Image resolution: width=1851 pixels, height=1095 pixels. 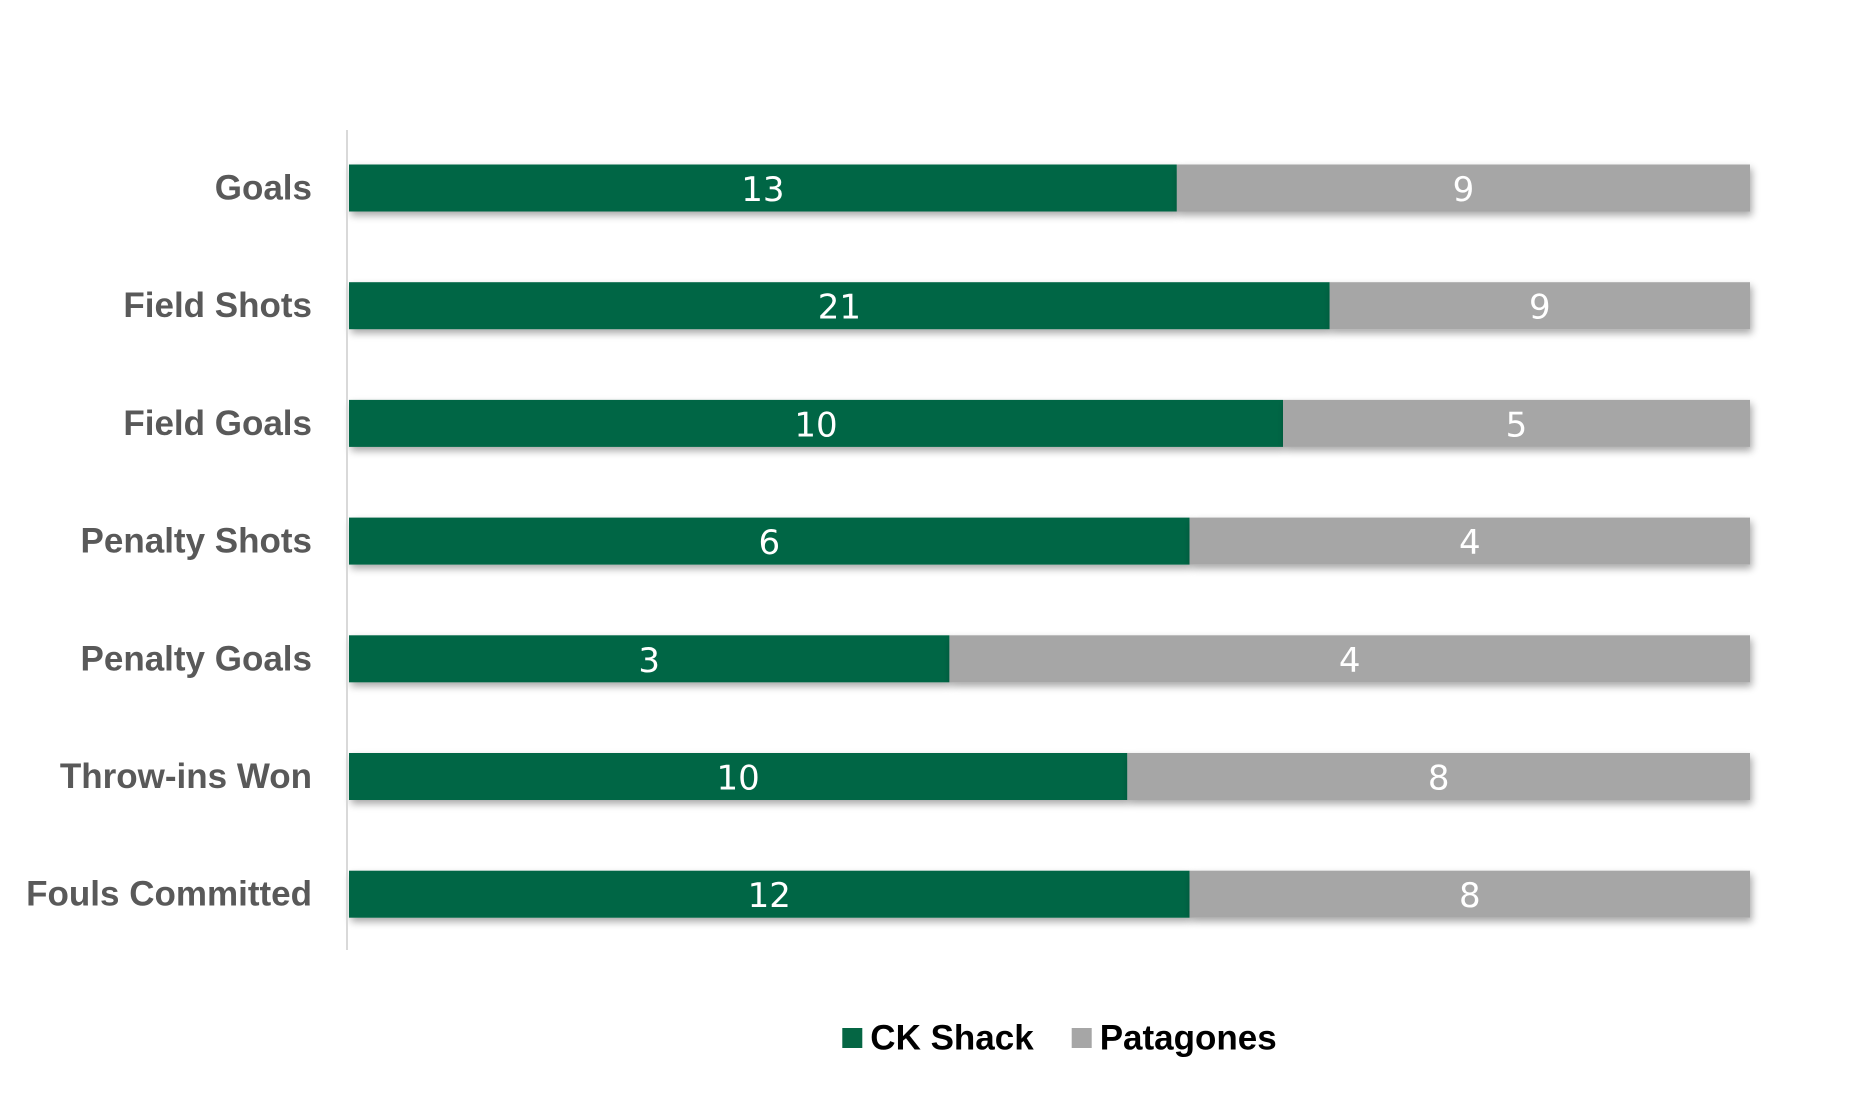 What do you see at coordinates (217, 423) in the screenshot?
I see `category-label-field-goals: Field Goals` at bounding box center [217, 423].